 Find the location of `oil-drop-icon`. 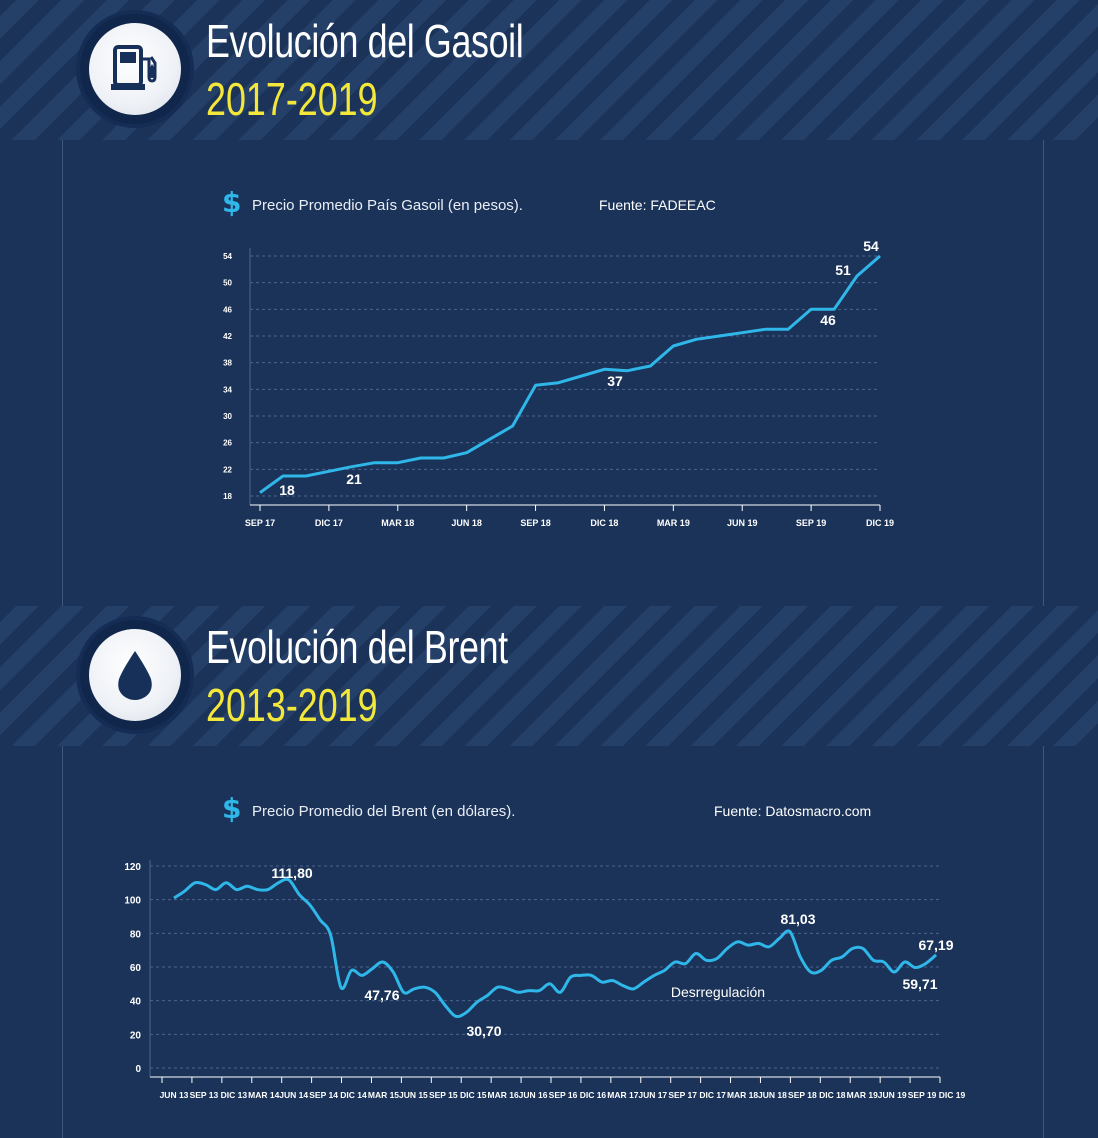

oil-drop-icon is located at coordinates (135, 675).